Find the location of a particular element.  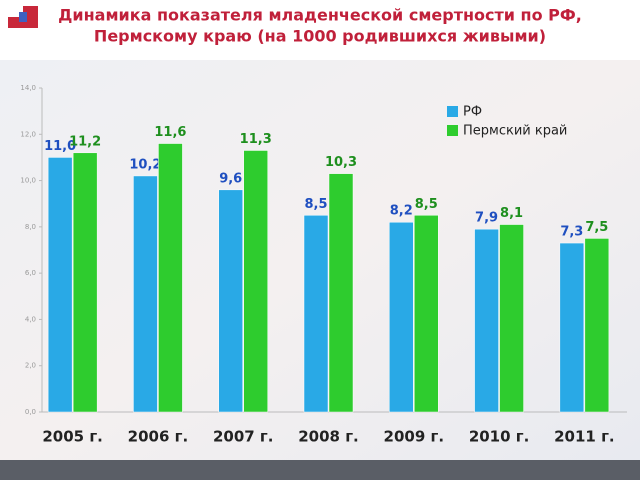

y-tick-label: 0,0 is located at coordinates (30, 412).